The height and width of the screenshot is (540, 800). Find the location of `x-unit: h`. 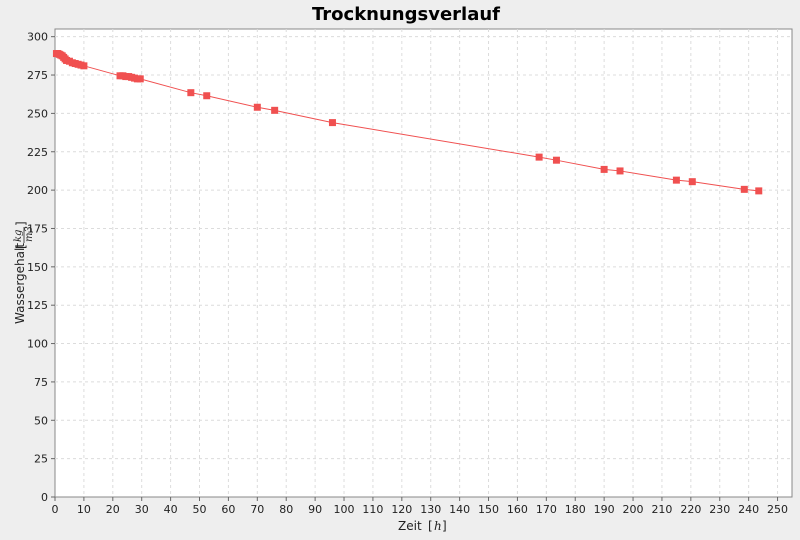

x-unit: h is located at coordinates (438, 526).